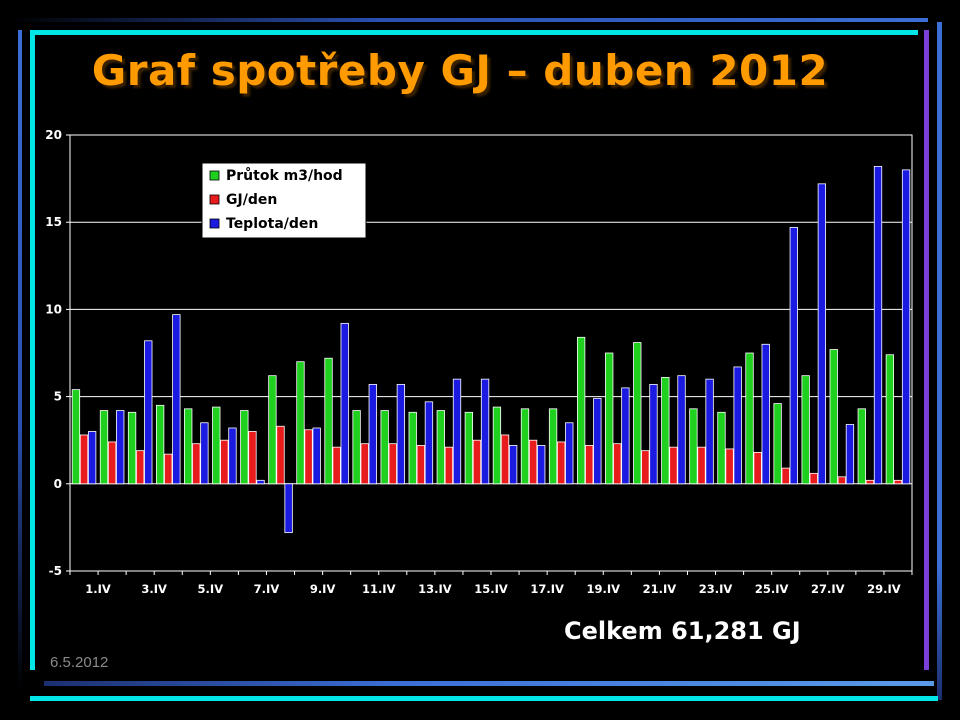 The height and width of the screenshot is (720, 960). I want to click on x-tick-label: 21.IV, so click(660, 589).